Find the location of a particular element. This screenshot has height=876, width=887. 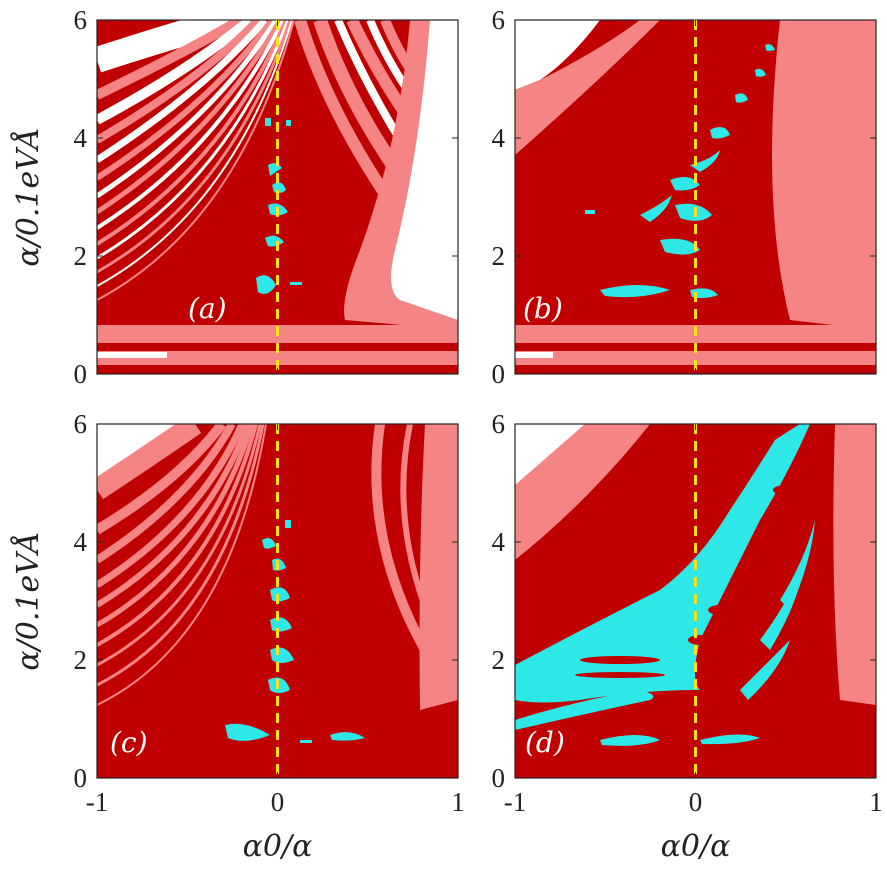

panel-a-ytick-label: 0 is located at coordinates (81, 374).